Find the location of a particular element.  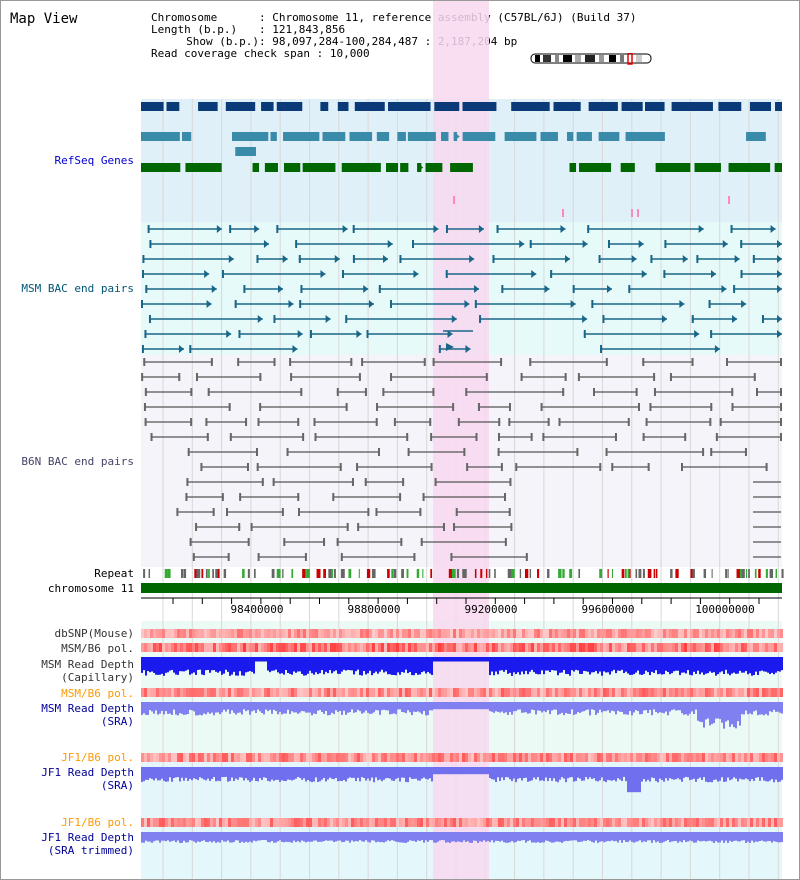

gene-marker is located at coordinates (638, 213).